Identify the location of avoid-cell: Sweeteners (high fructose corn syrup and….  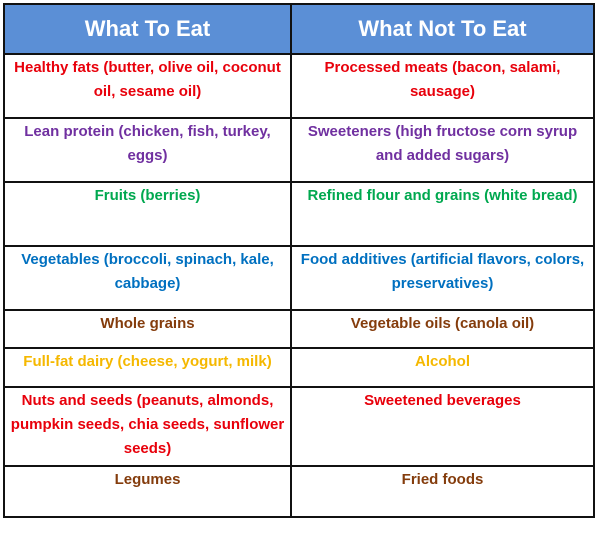
(442, 150).